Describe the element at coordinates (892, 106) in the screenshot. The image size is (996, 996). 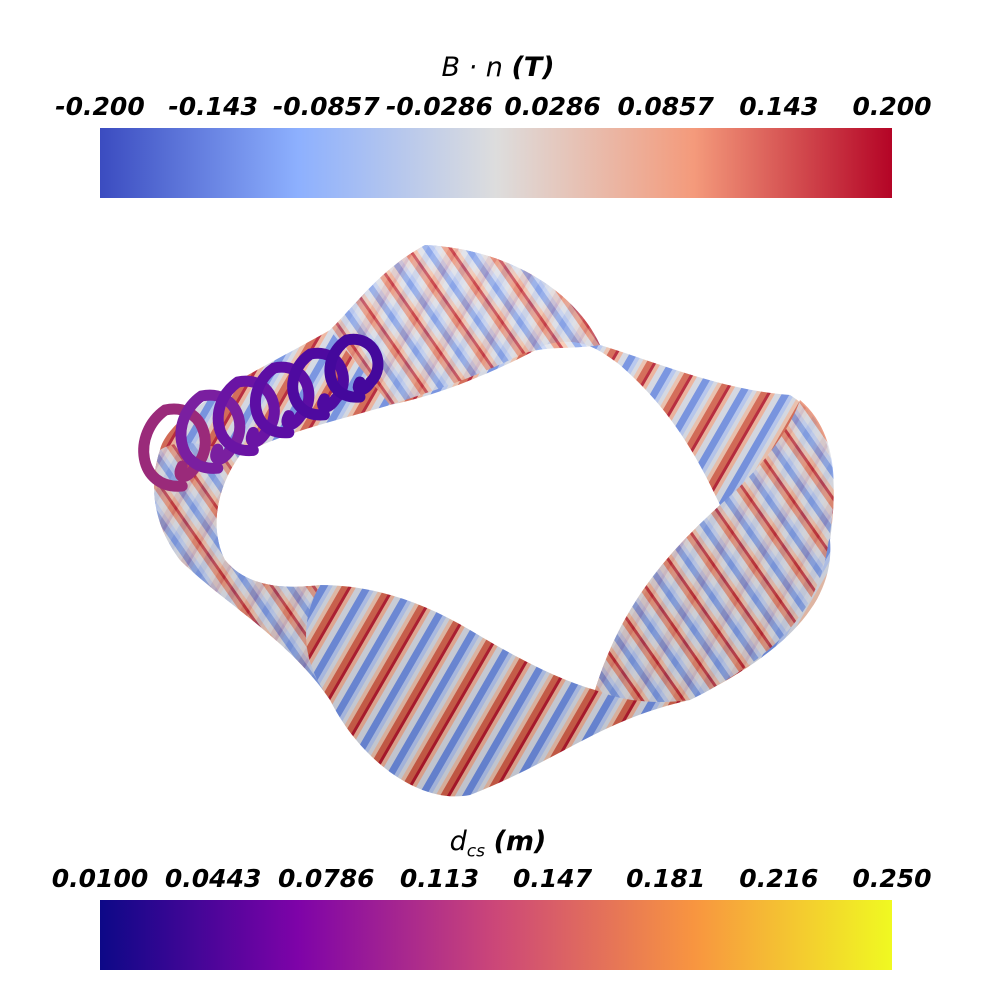
I see `top-colorbar-tick-label: 0.200` at that location.